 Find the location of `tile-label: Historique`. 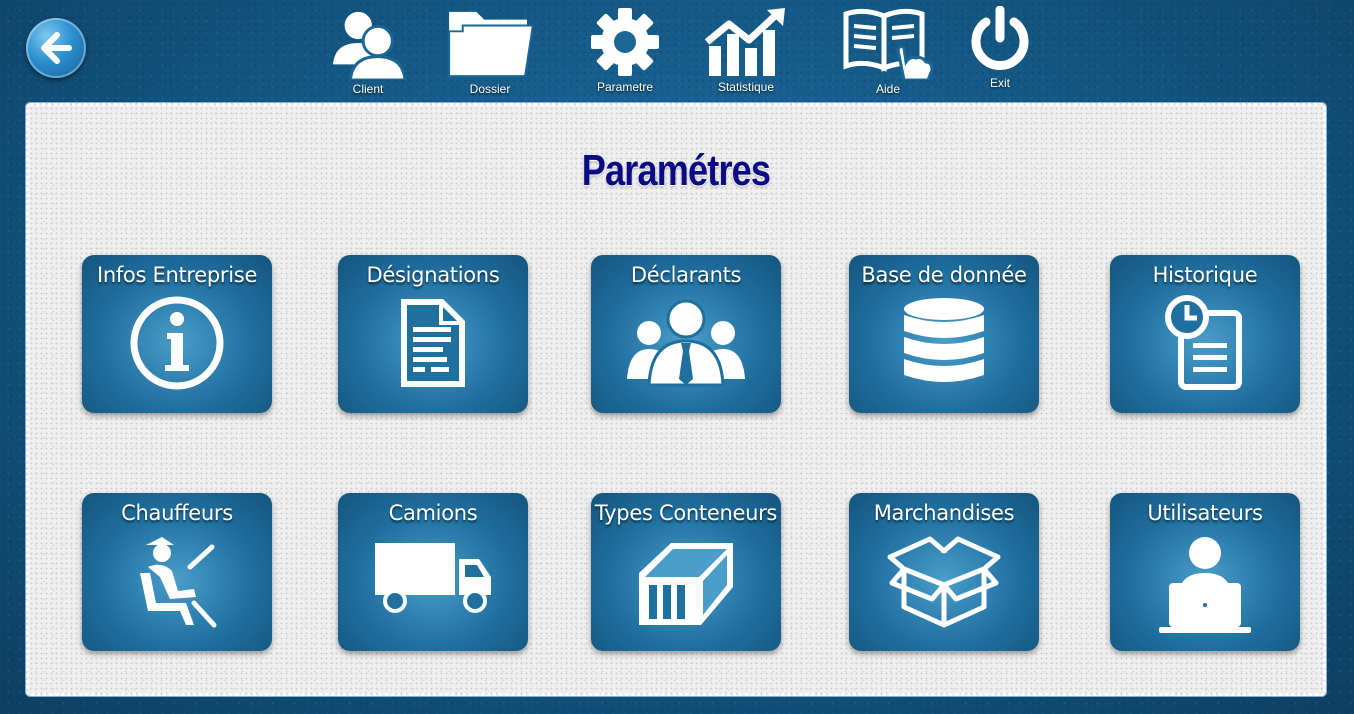

tile-label: Historique is located at coordinates (1205, 275).